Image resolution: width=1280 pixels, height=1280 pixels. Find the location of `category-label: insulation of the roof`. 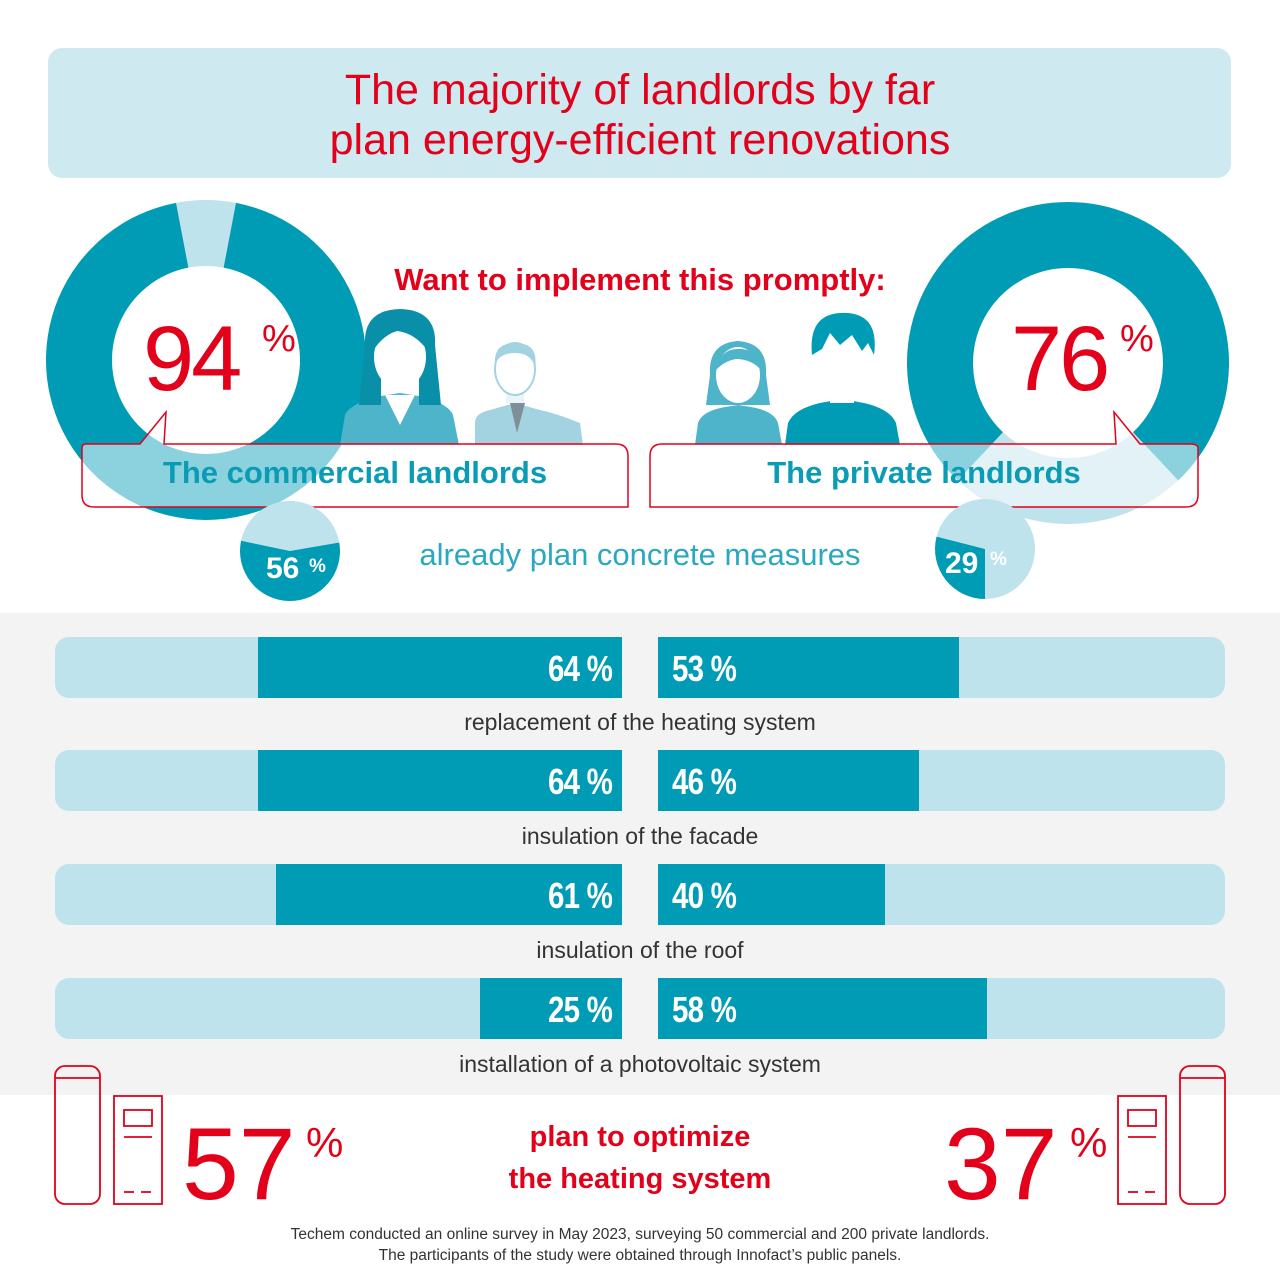

category-label: insulation of the roof is located at coordinates (640, 950).